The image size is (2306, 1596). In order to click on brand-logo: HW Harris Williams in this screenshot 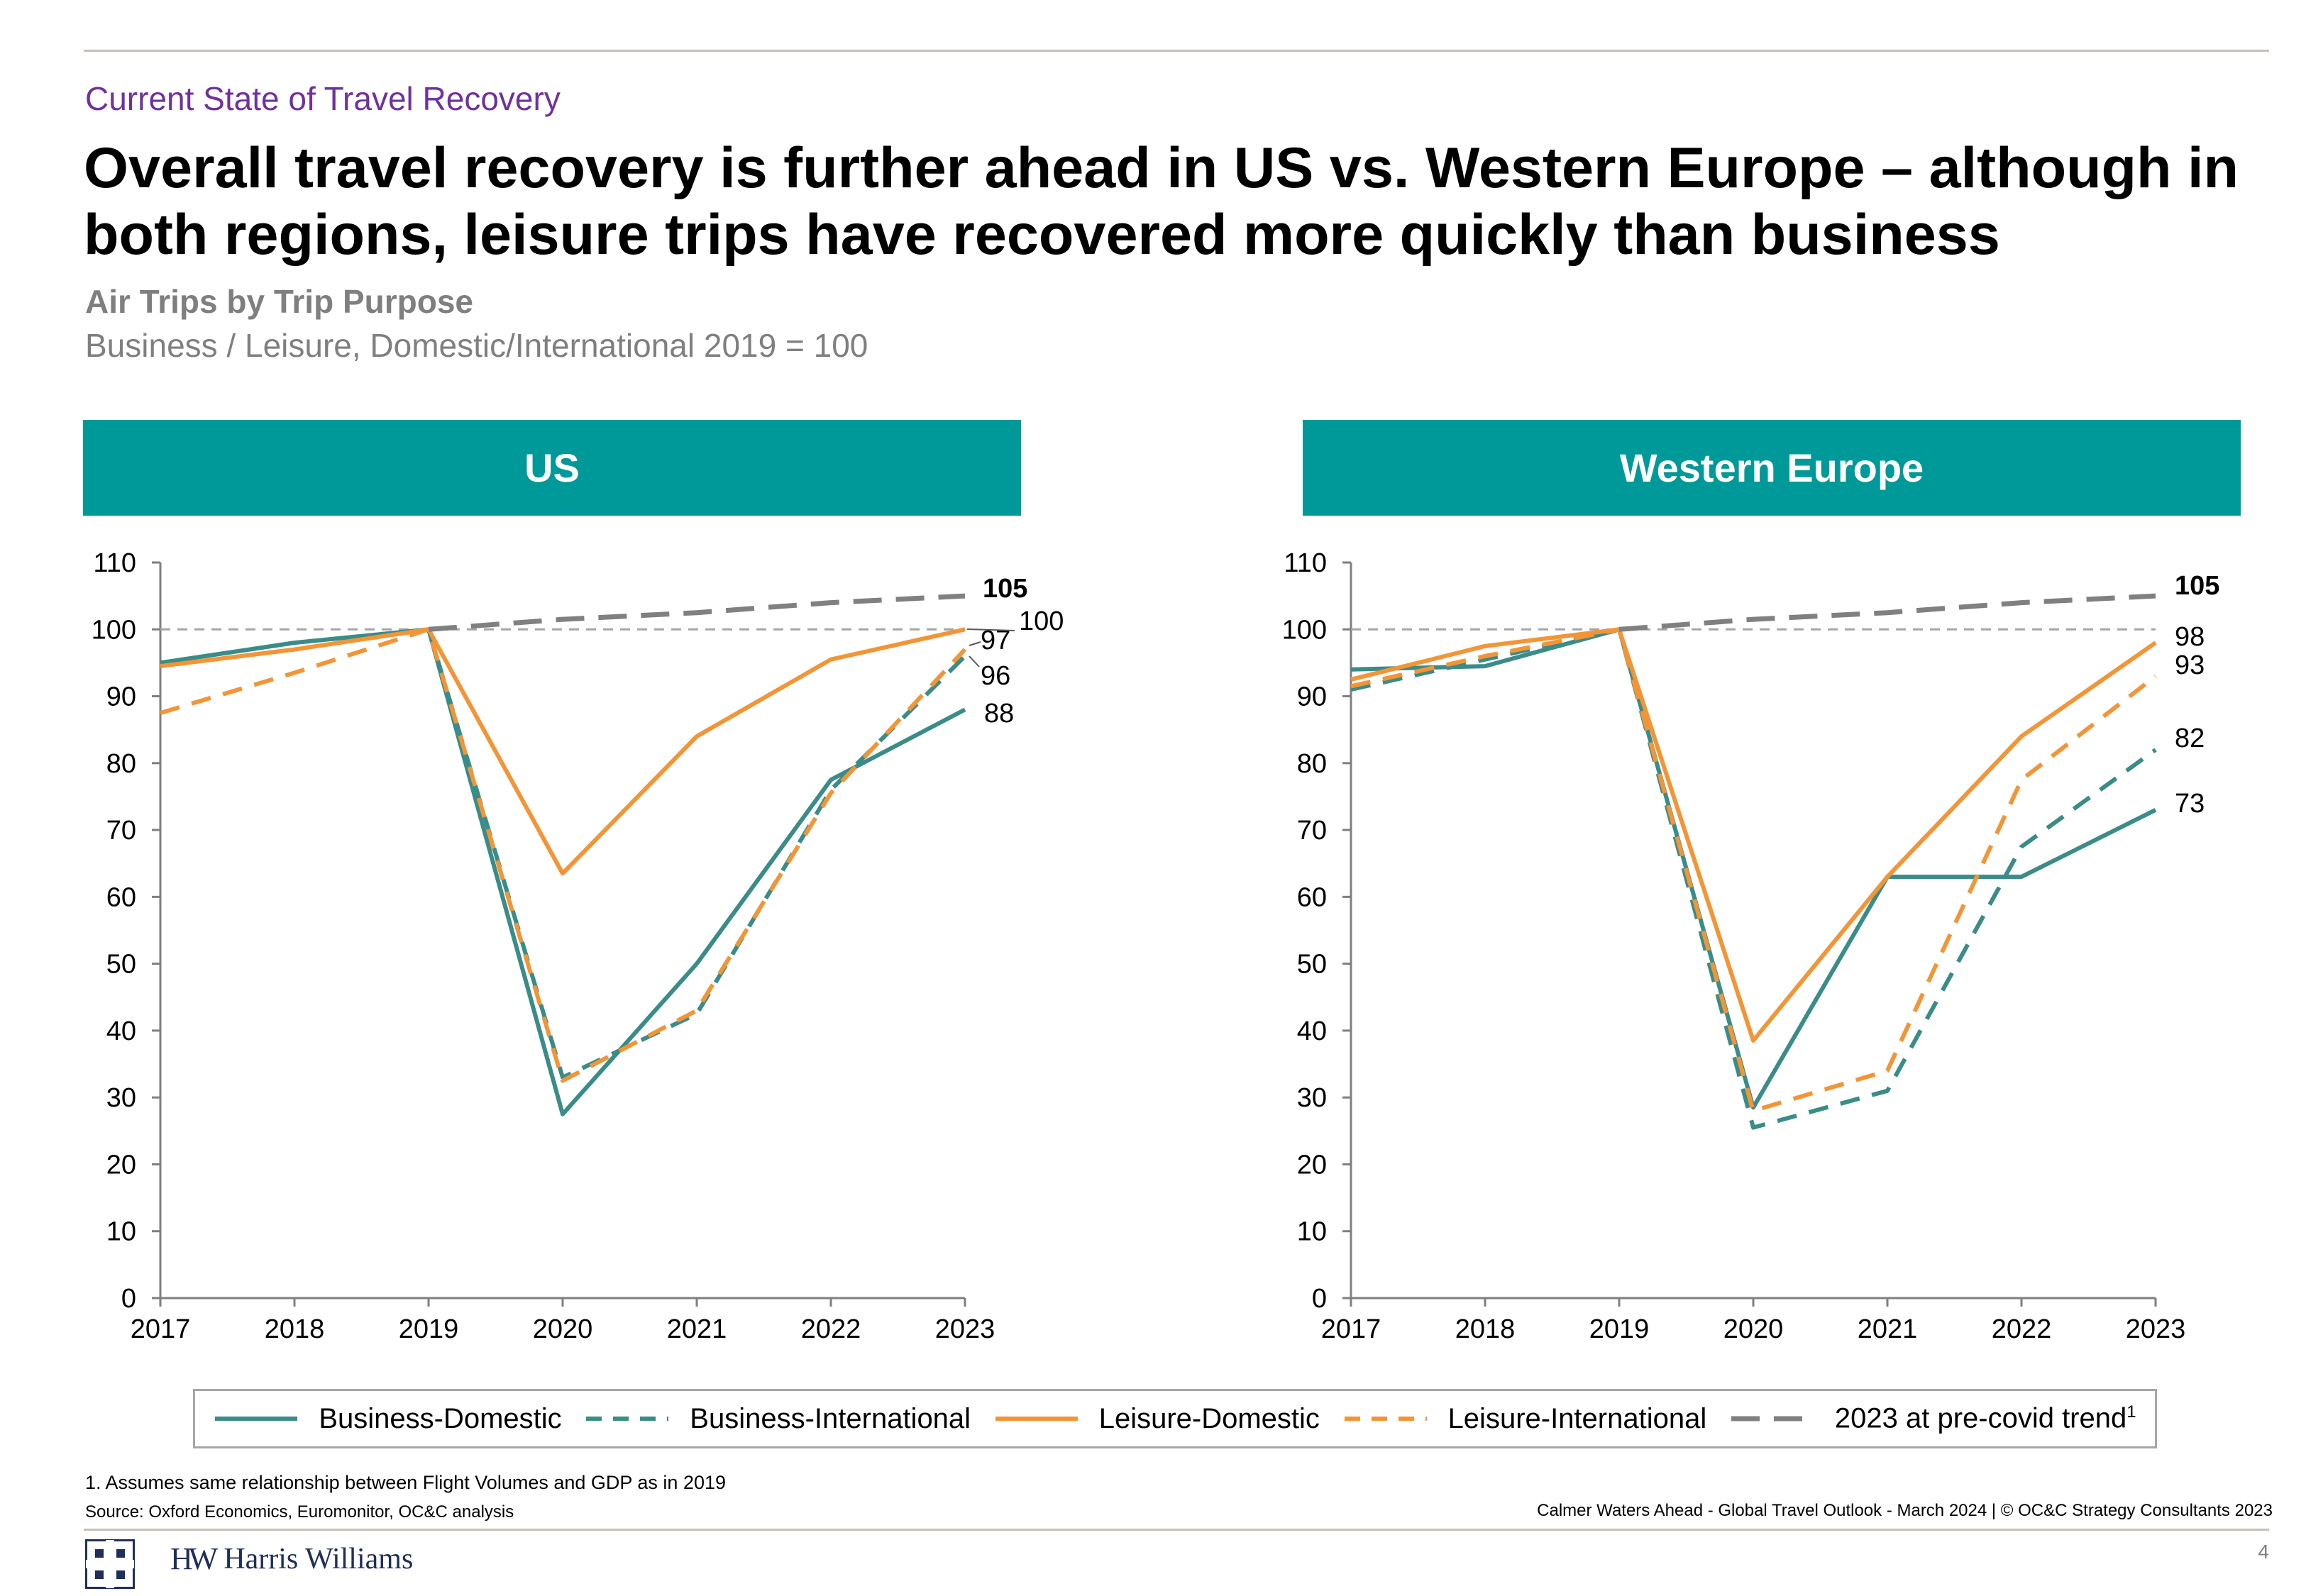, I will do `click(292, 1559)`.